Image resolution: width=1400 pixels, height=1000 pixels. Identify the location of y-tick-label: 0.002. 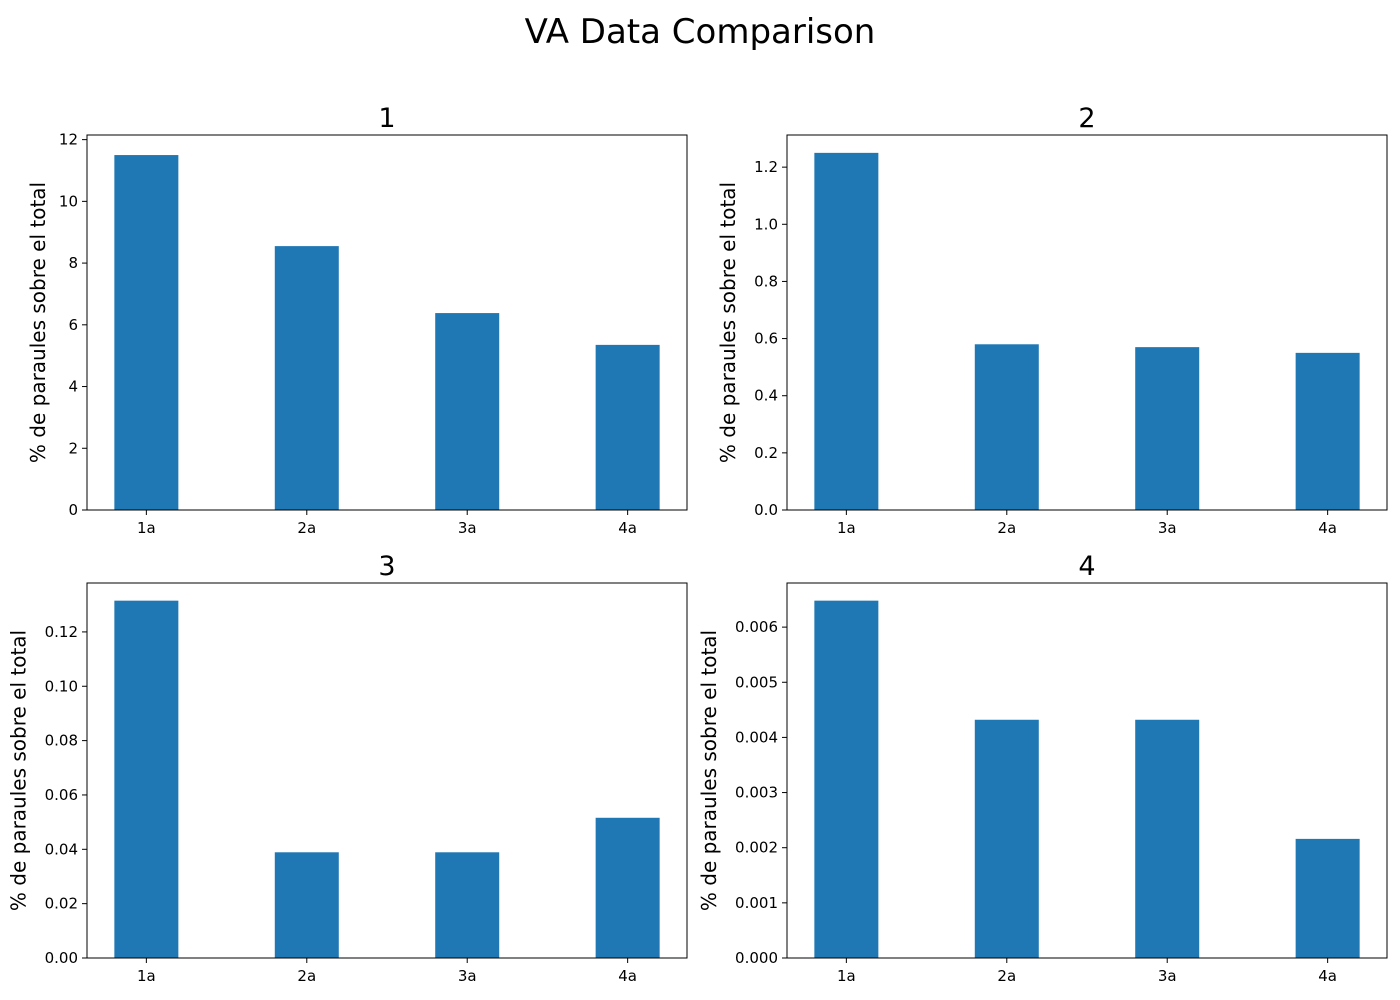
(756, 848).